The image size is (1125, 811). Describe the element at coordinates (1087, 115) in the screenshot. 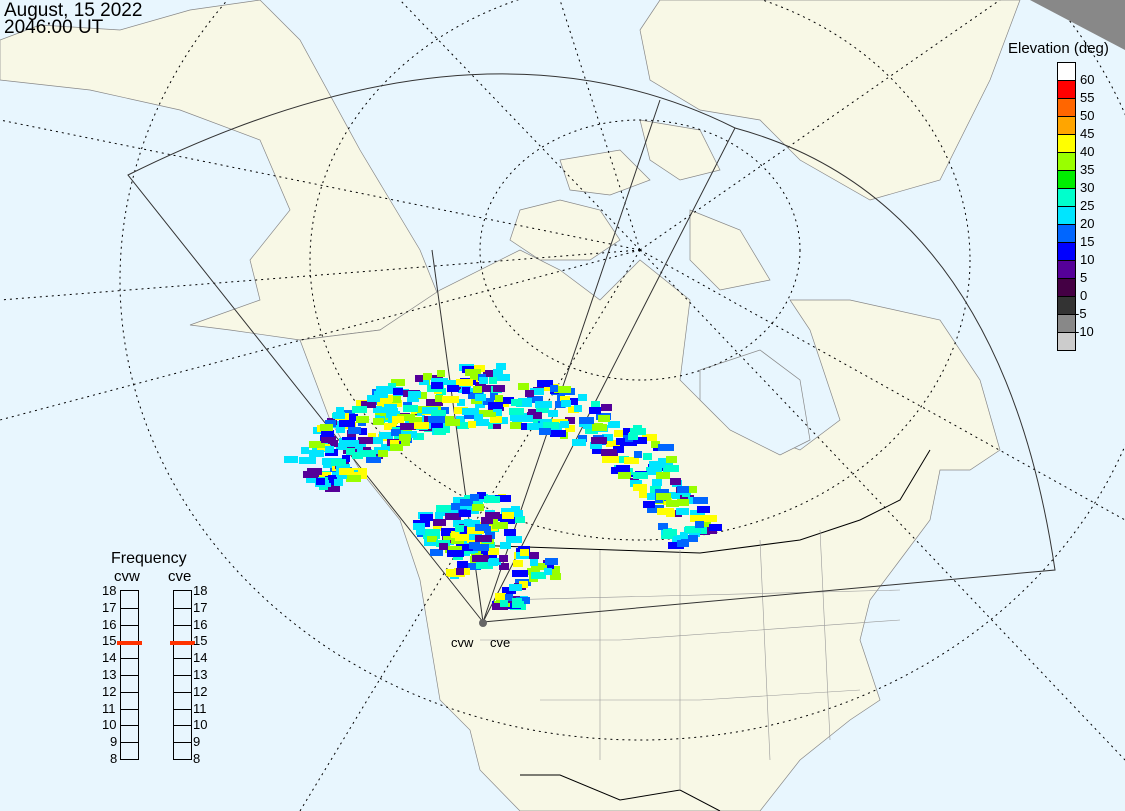

I see `legend-tick: 50` at that location.